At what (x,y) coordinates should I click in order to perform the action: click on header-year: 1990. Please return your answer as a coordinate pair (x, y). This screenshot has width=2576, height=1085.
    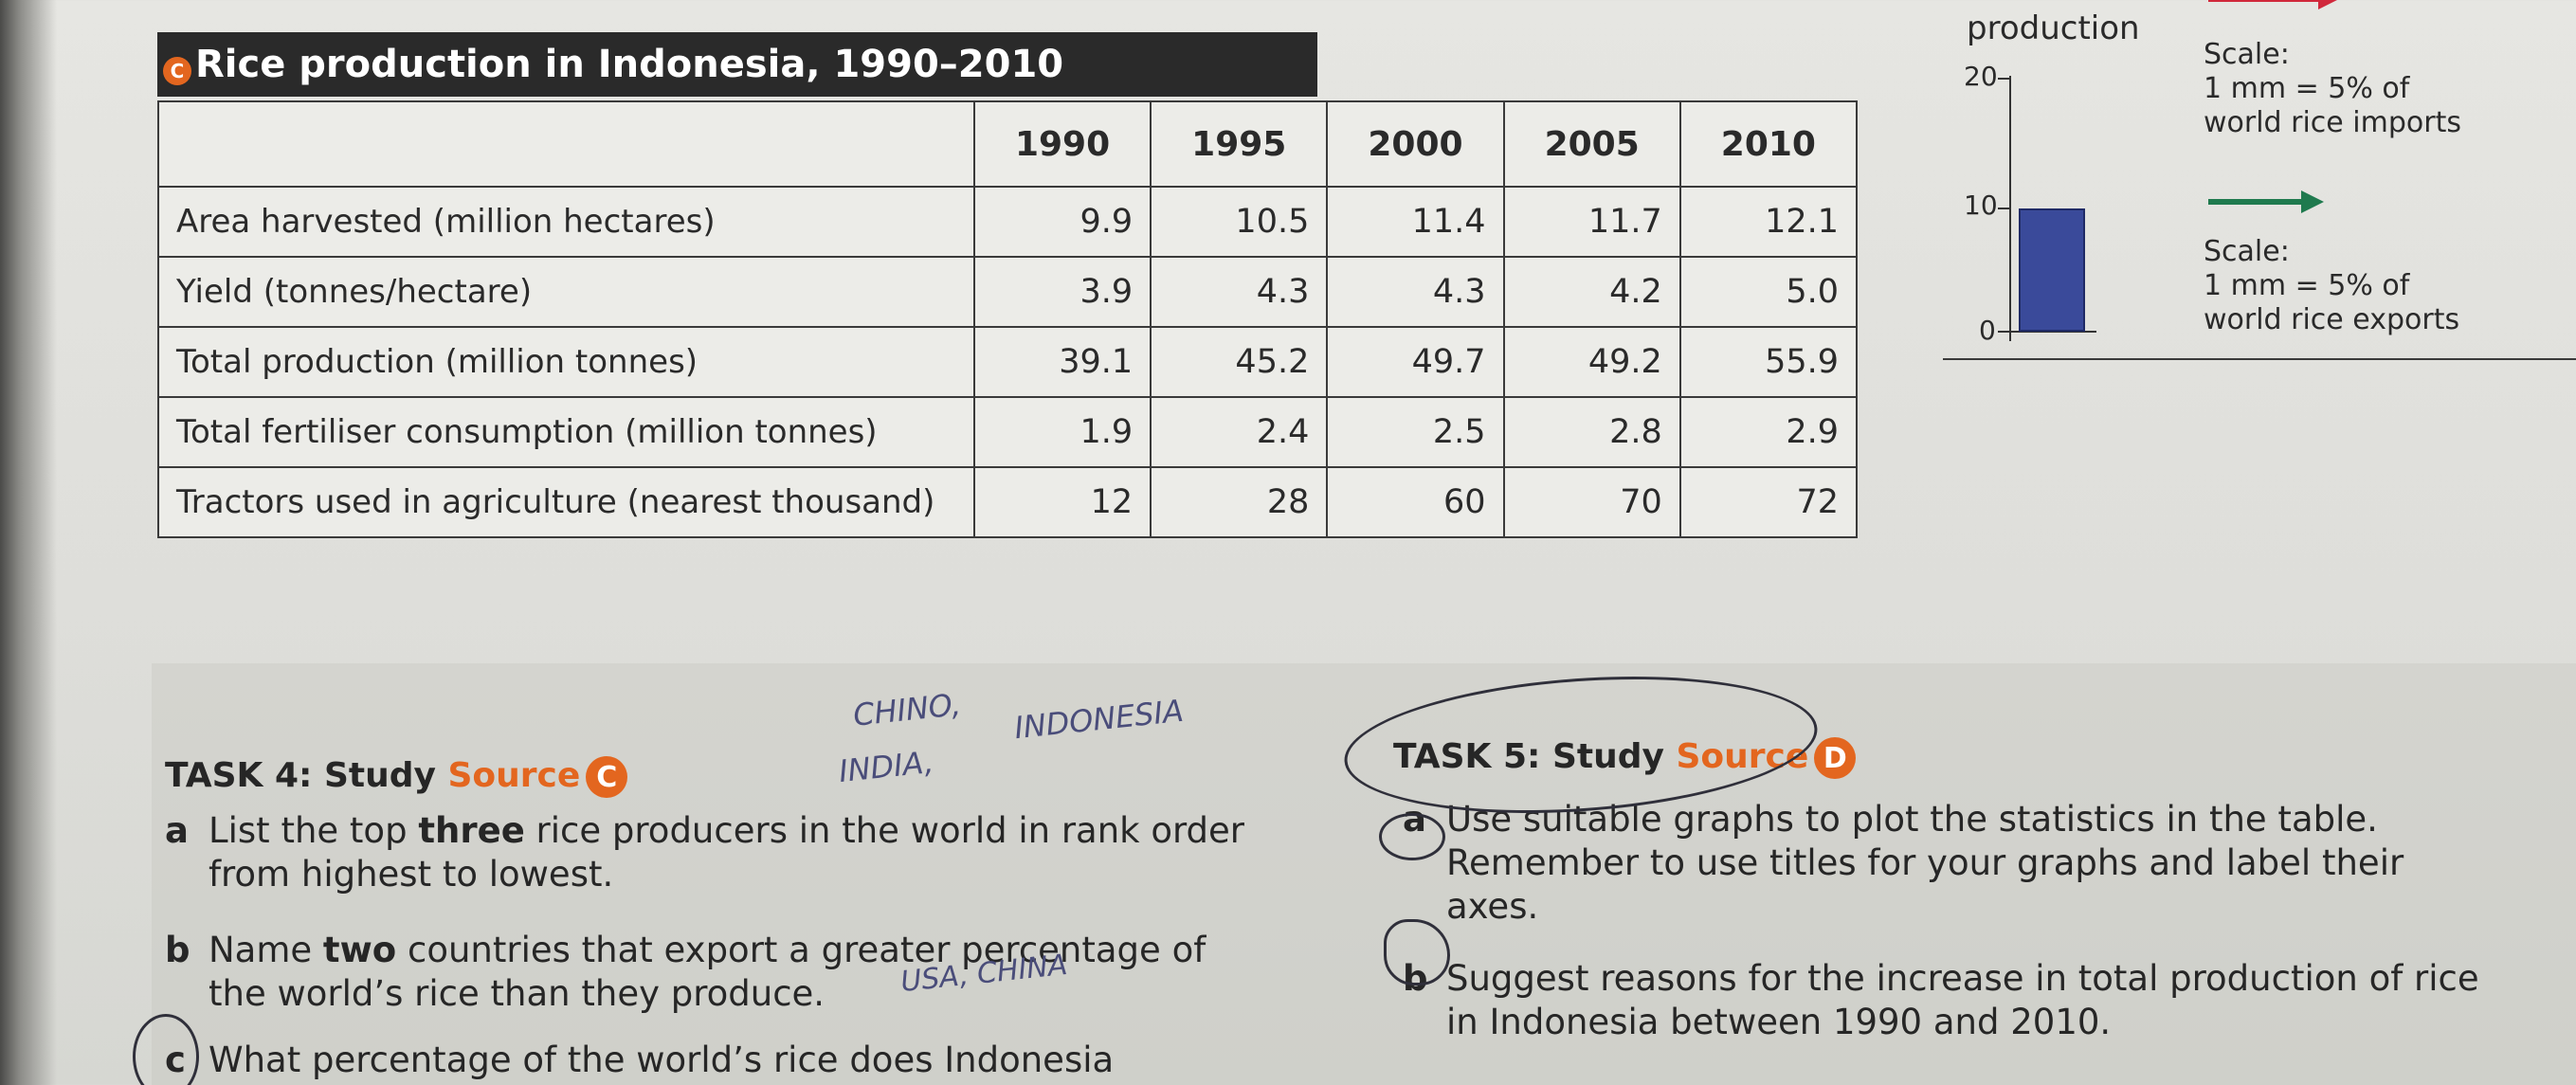
    Looking at the image, I should click on (1062, 144).